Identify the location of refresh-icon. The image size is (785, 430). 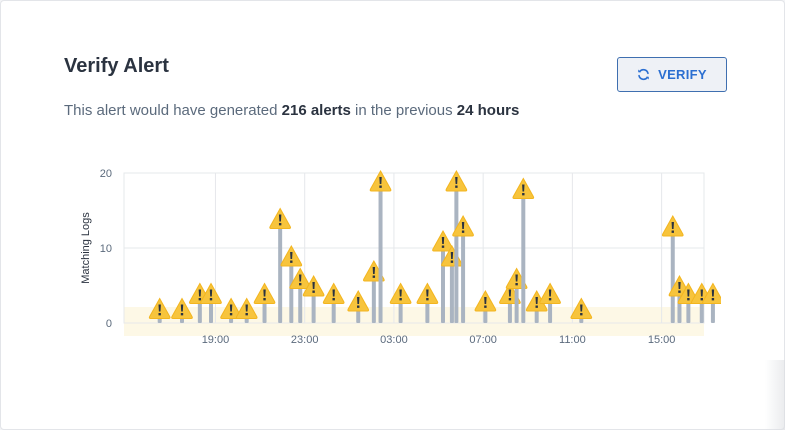
(643, 74).